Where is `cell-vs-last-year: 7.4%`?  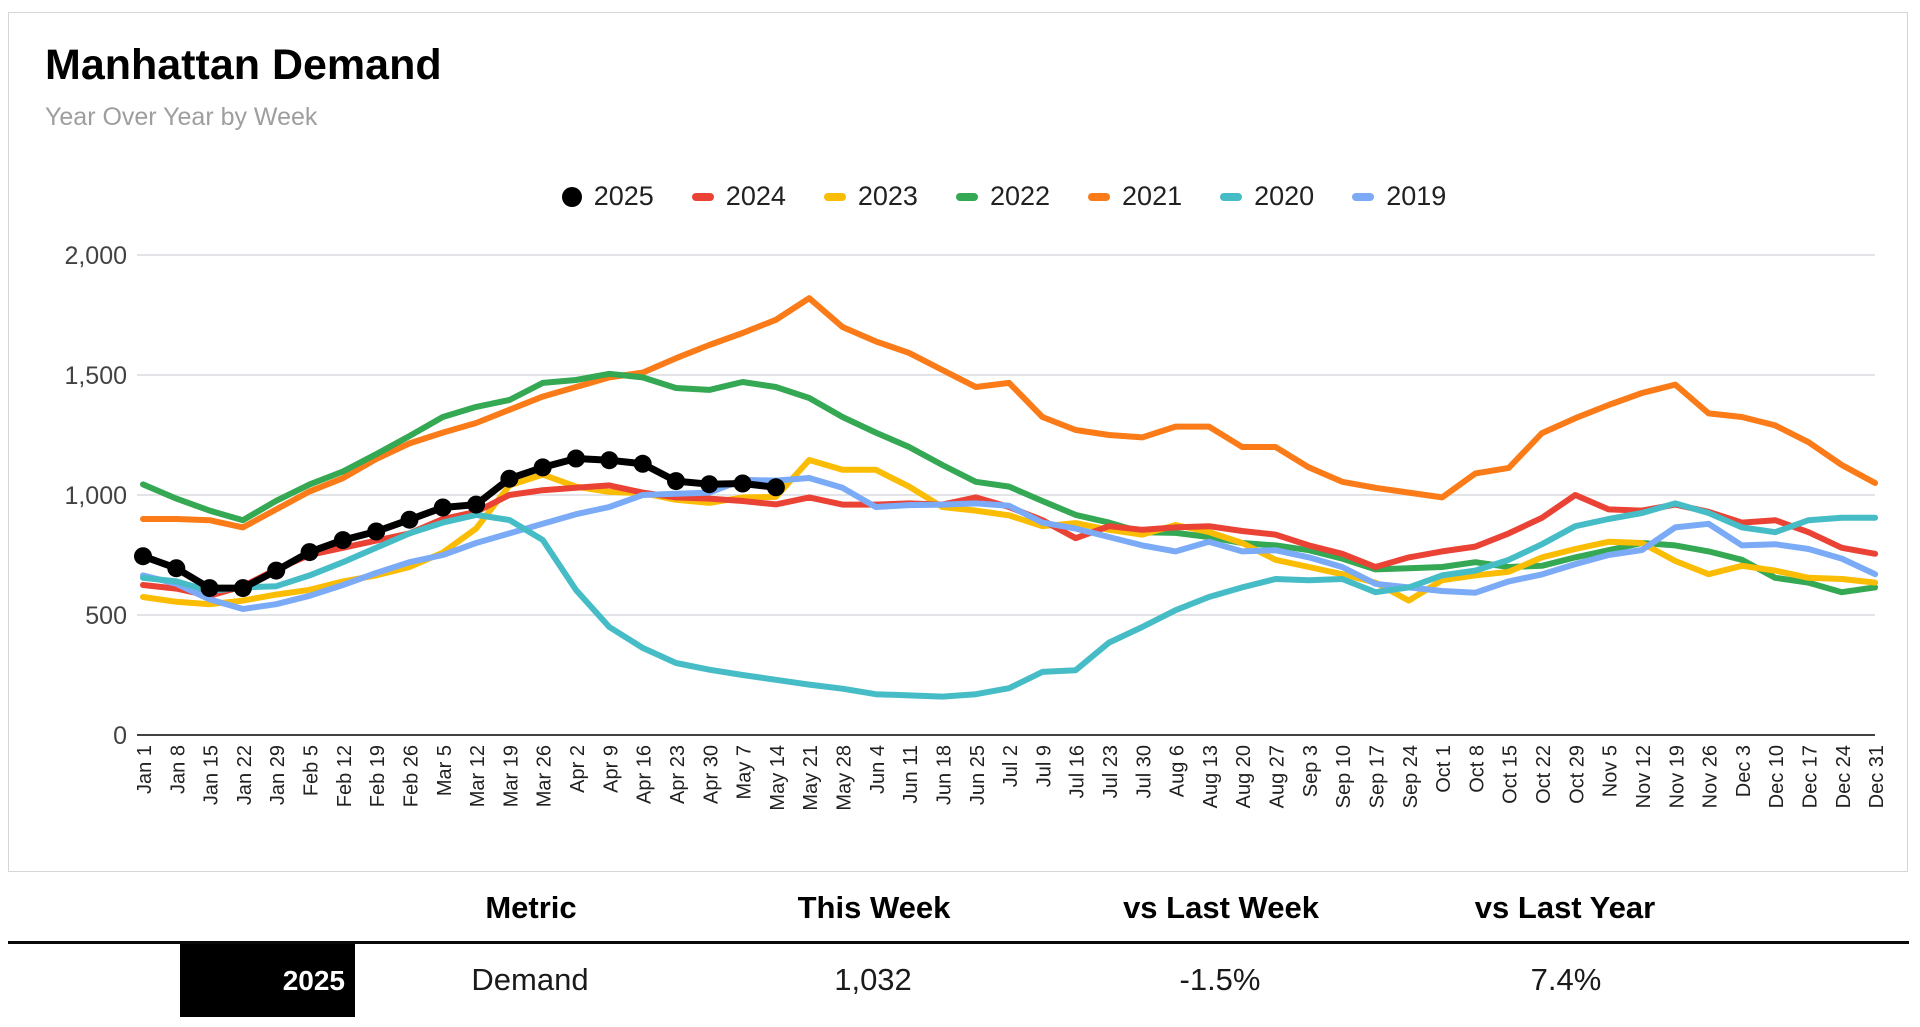 cell-vs-last-year: 7.4% is located at coordinates (1566, 979).